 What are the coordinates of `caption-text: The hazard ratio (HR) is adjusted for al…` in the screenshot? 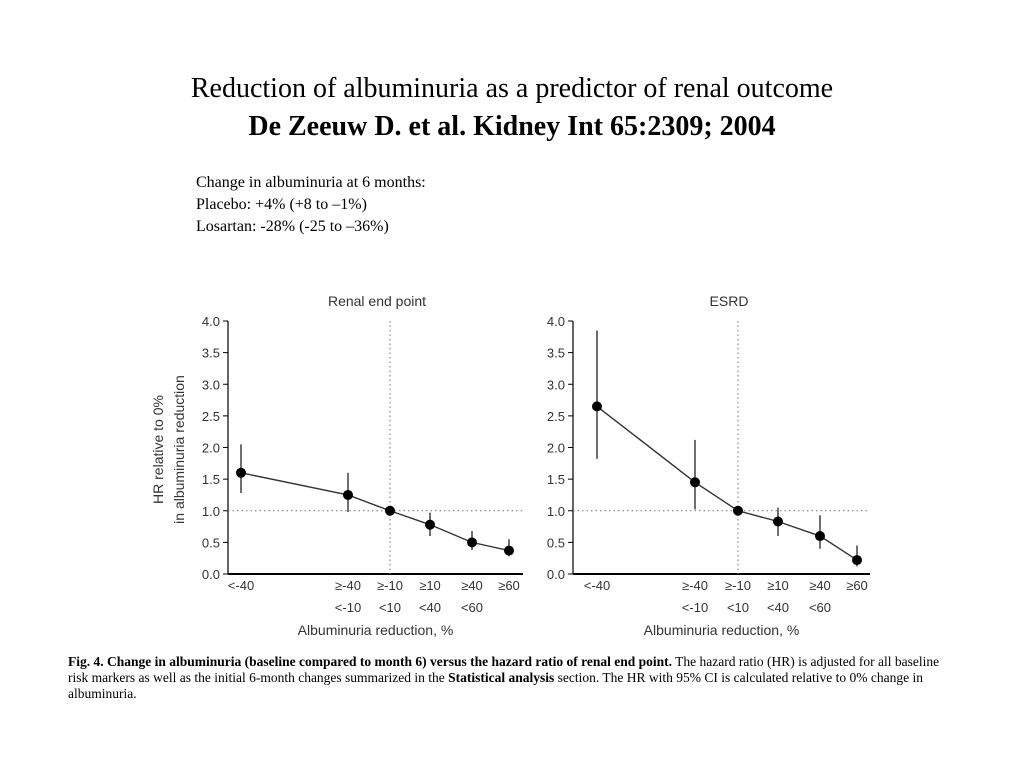 It's located at (504, 669).